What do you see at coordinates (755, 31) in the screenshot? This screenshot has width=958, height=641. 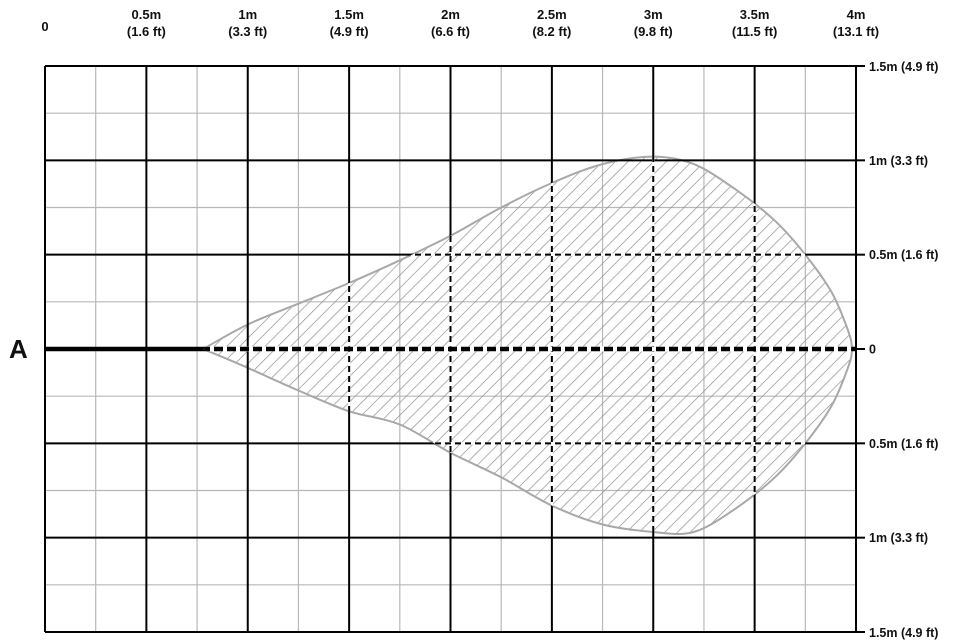 I see `x-tick-sublabel: (11.5 ft)` at bounding box center [755, 31].